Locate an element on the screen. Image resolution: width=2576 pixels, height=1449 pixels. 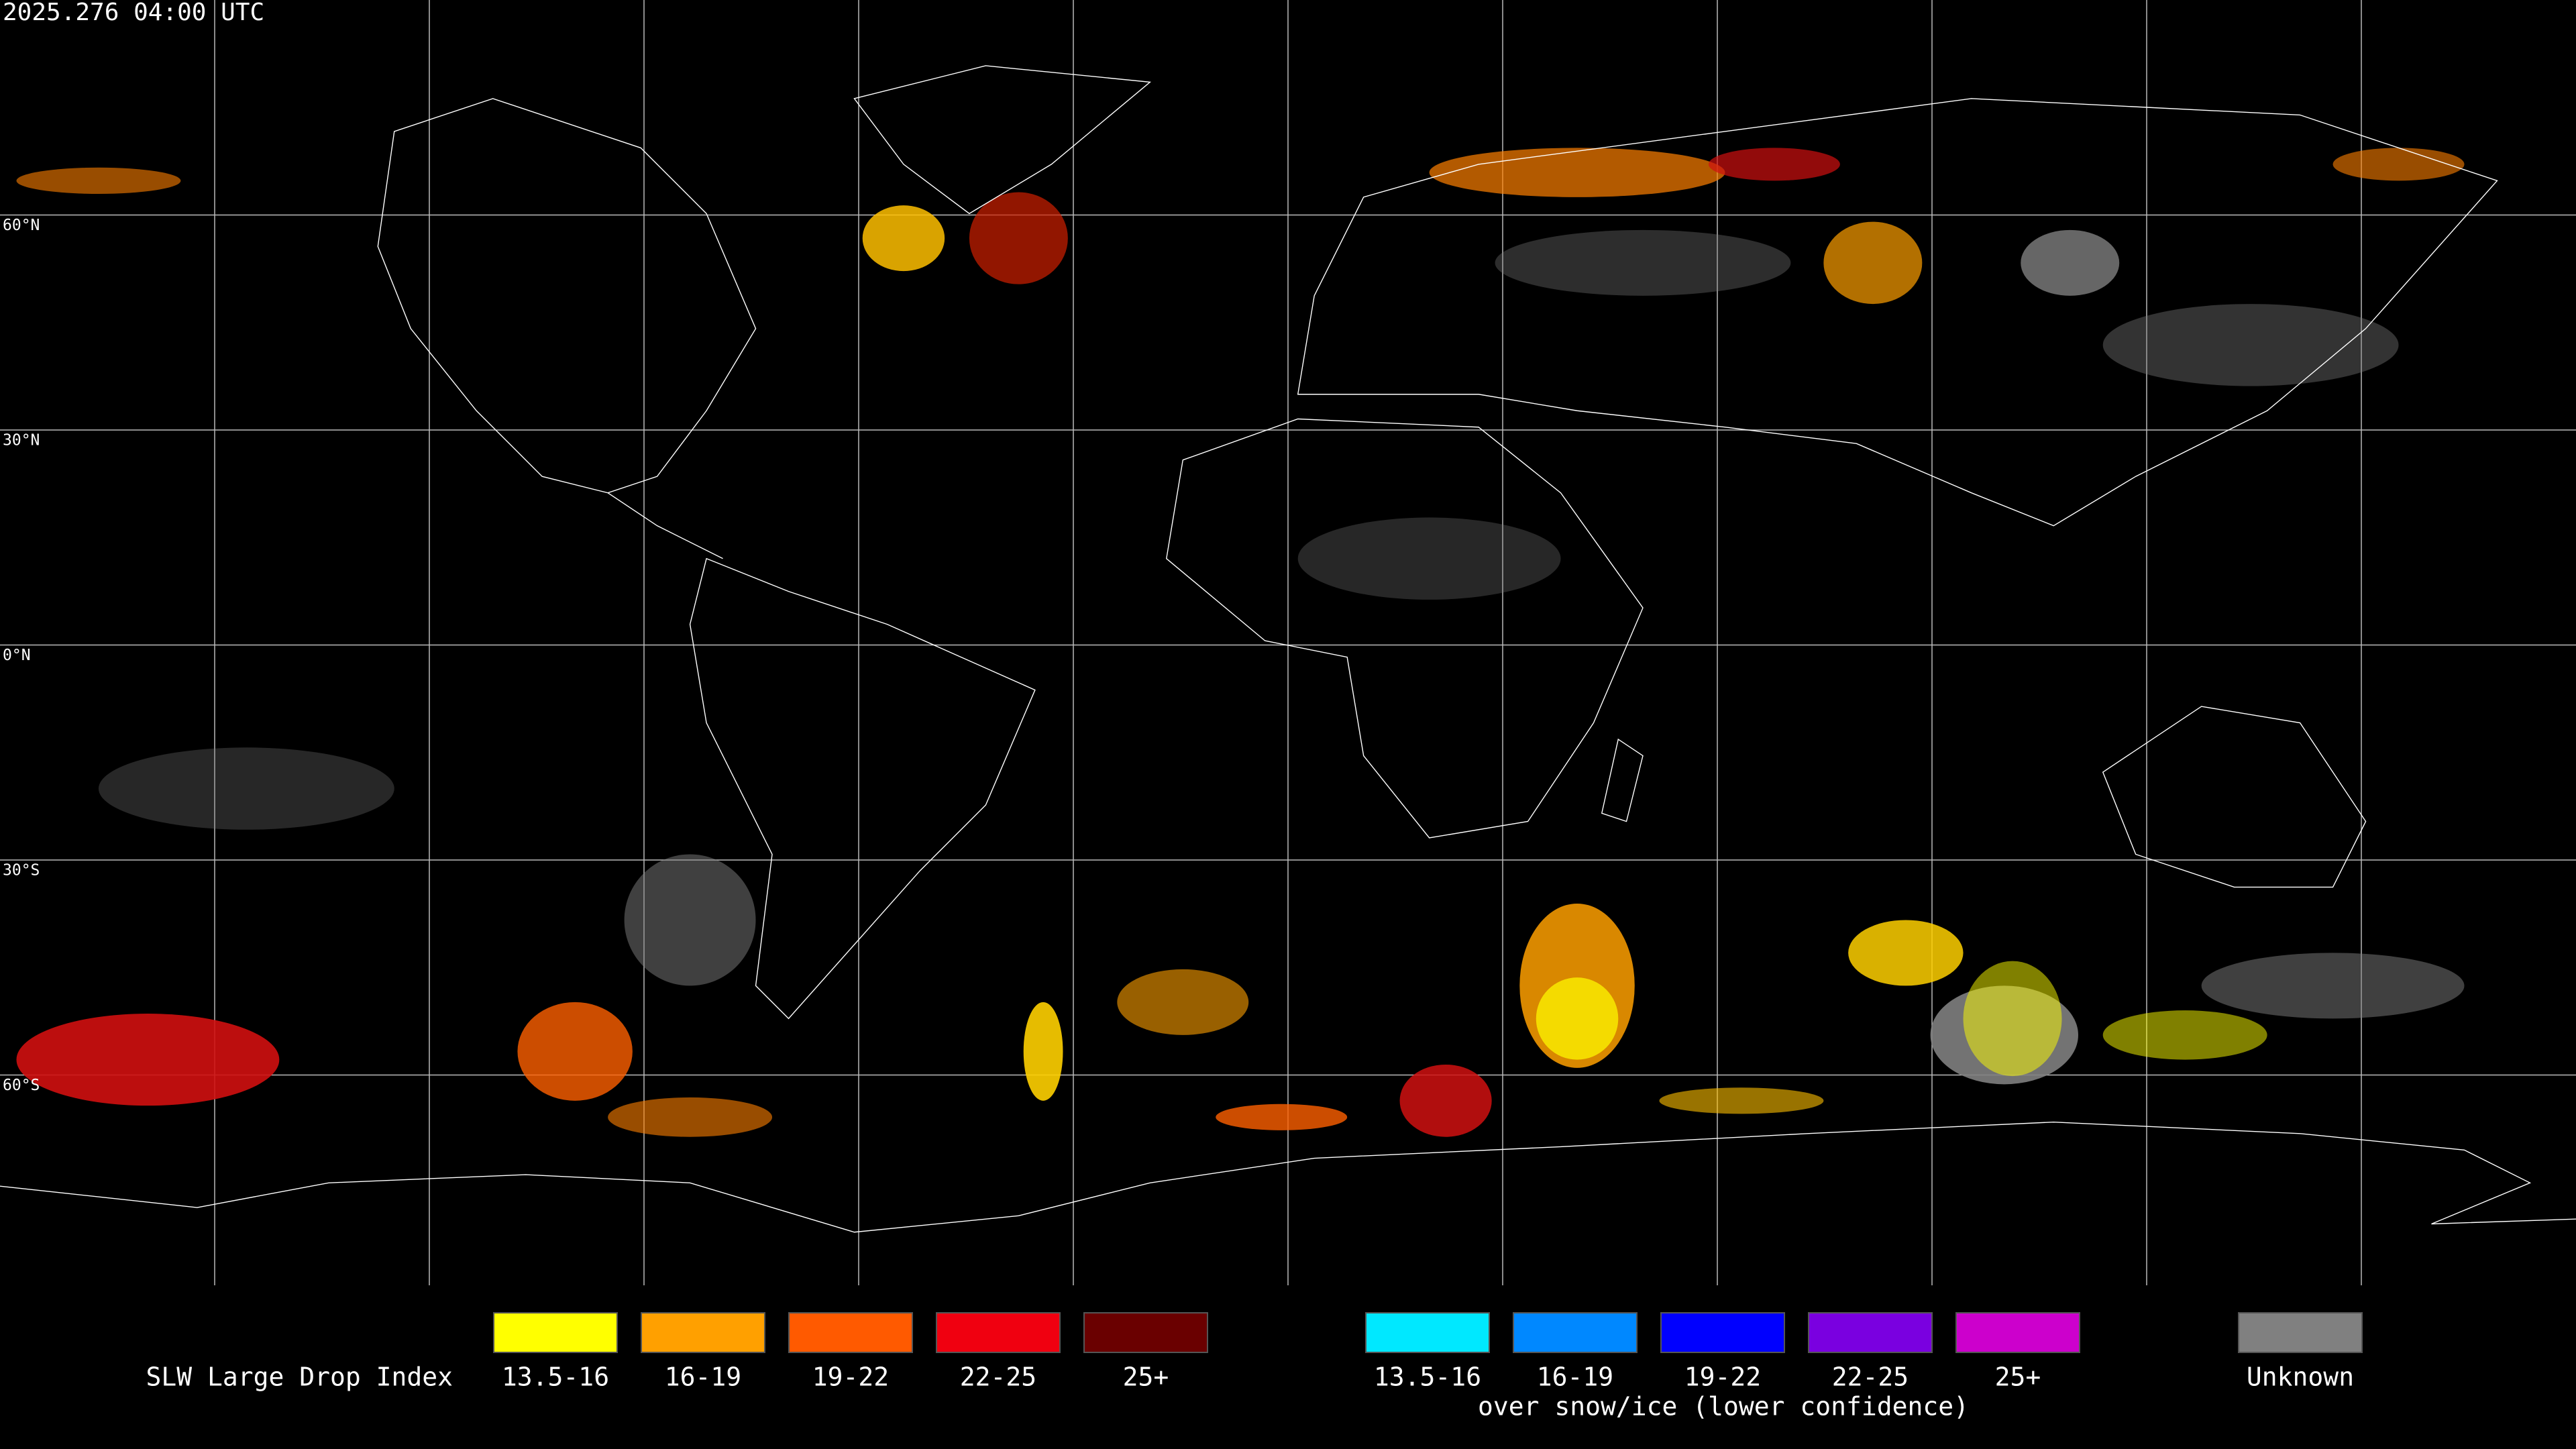
snow-note: over snow/ice (lower confidence) is located at coordinates (1723, 1406).